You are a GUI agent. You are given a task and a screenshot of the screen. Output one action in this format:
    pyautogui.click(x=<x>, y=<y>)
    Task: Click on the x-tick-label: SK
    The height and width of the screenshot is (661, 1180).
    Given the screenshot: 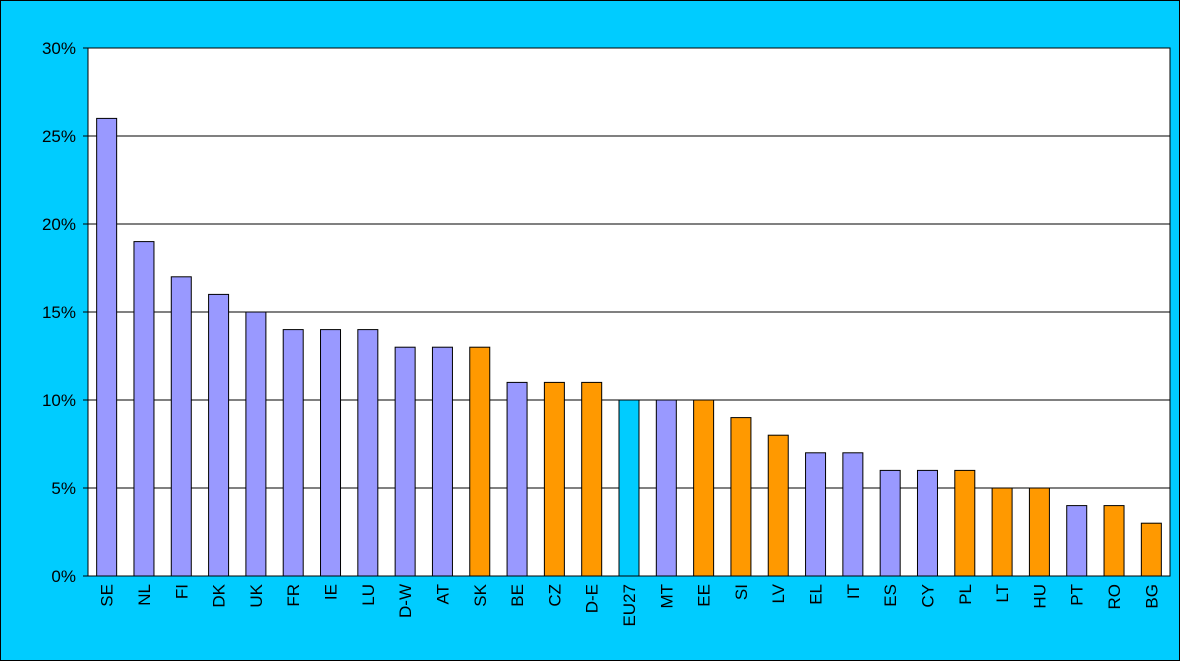 What is the action you would take?
    pyautogui.click(x=480, y=594)
    